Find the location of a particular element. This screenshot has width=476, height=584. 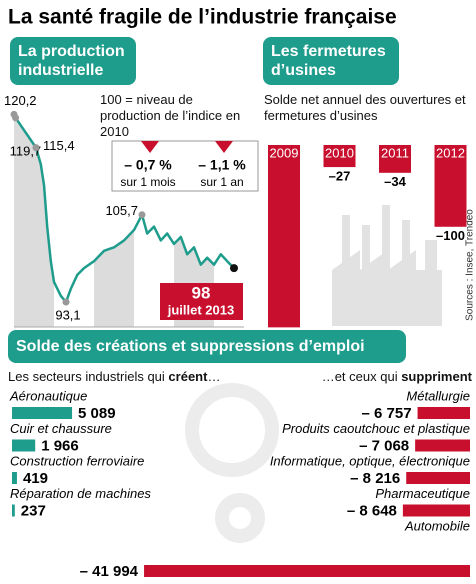

end-point is located at coordinates (234, 268).